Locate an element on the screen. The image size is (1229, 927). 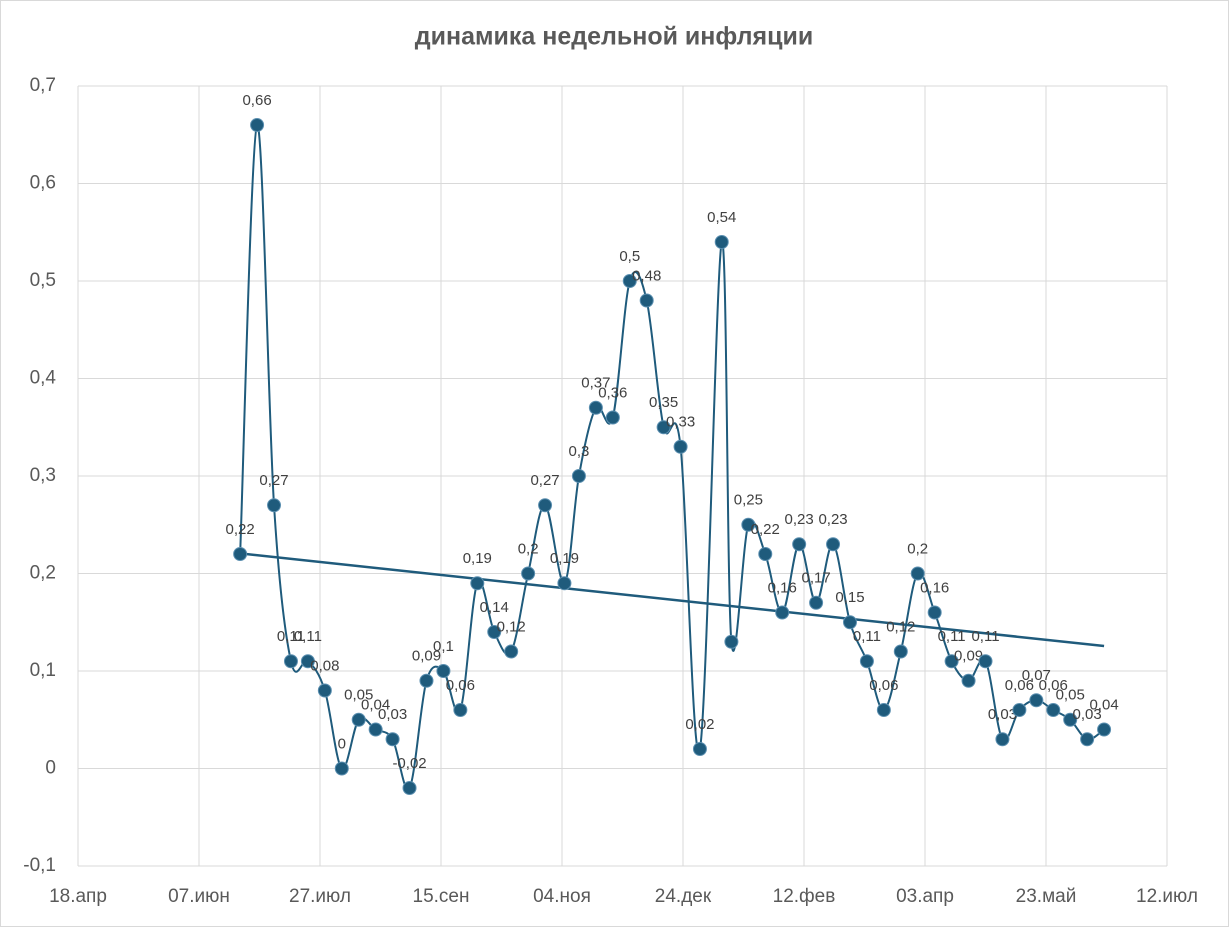
x-tick-label: 03.апр is located at coordinates (925, 896).